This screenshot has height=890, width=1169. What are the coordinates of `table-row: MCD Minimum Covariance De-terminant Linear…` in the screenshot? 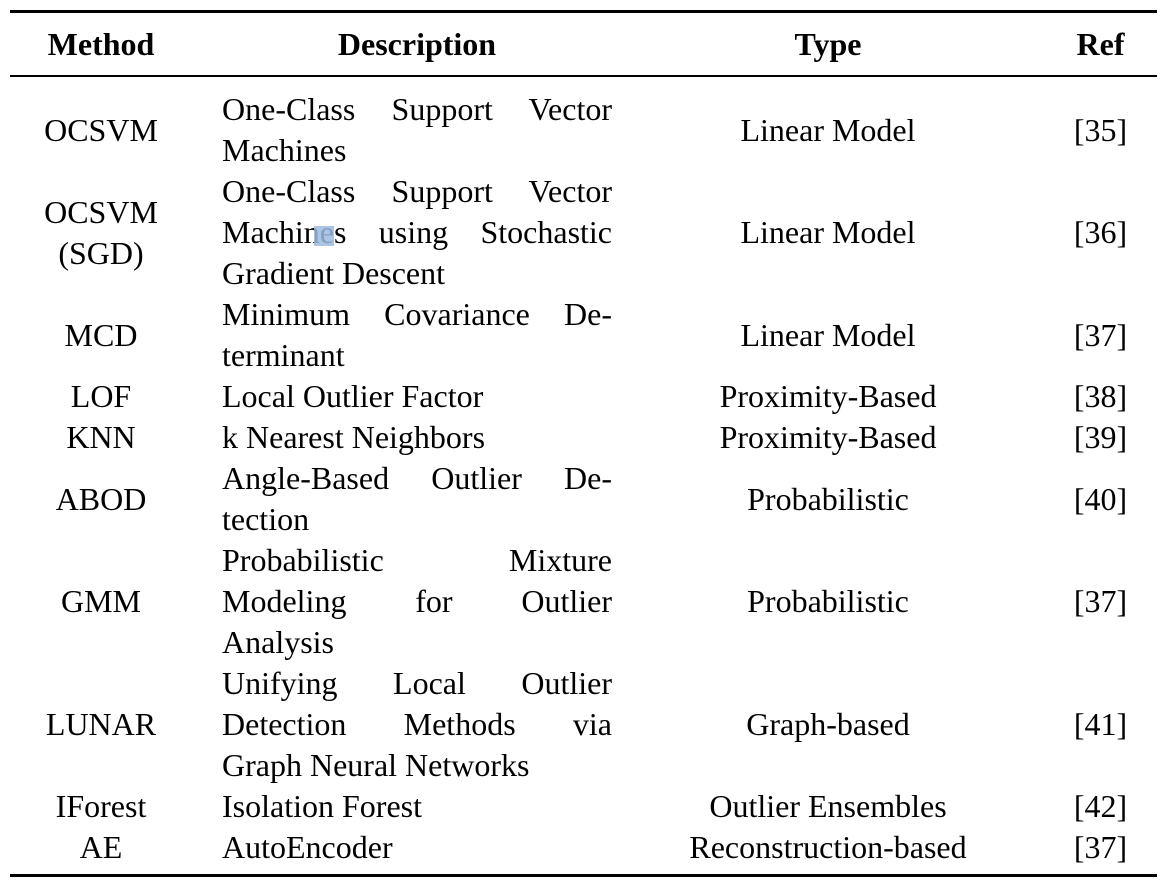 It's located at (583, 335).